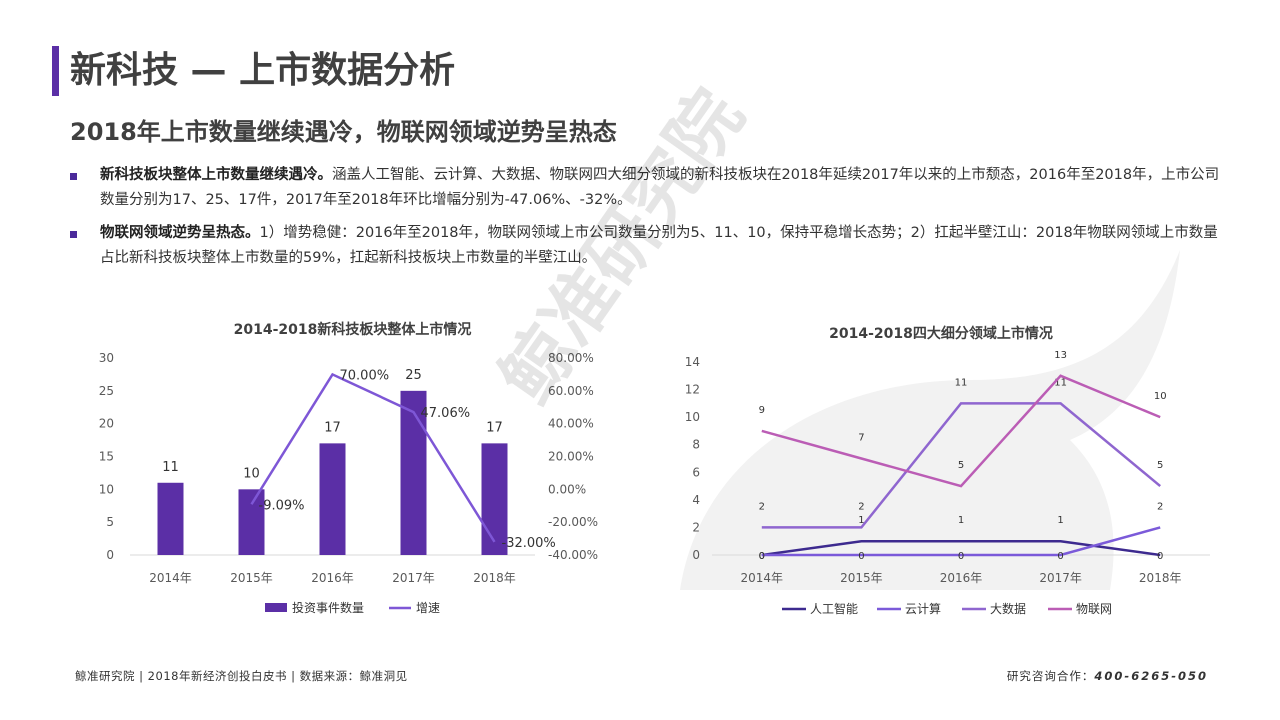  I want to click on footer-contact: 研究咨询合作：400-6265-050, so click(1107, 676).